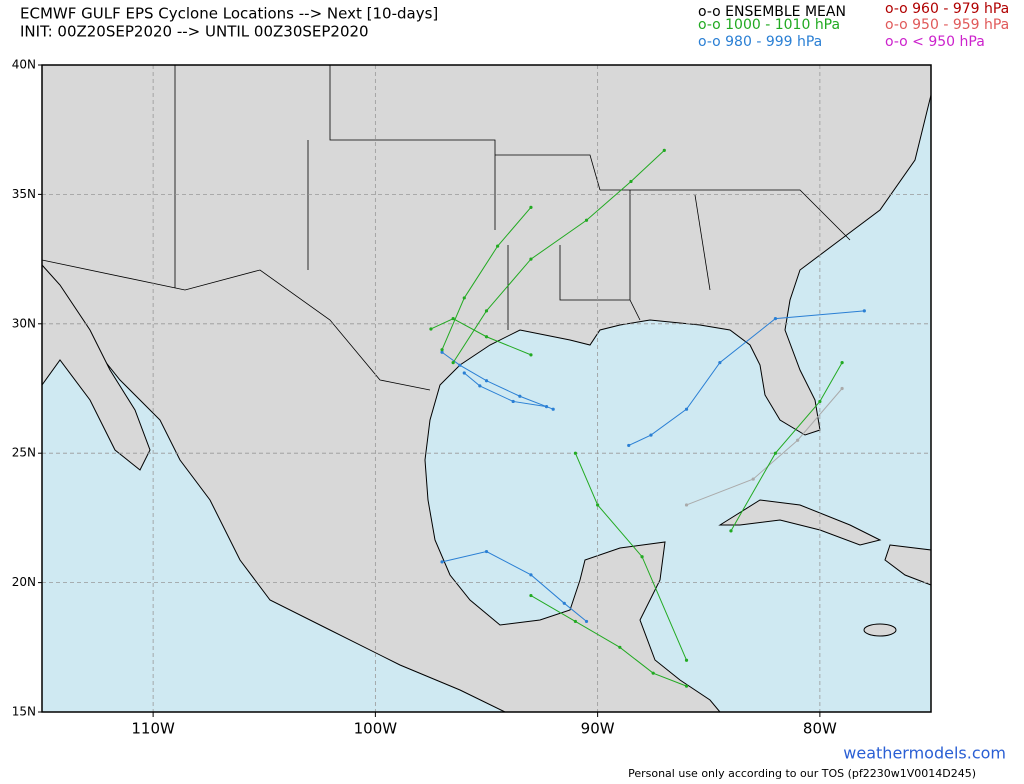 The image size is (1024, 784). I want to click on cuba, so click(800, 522).